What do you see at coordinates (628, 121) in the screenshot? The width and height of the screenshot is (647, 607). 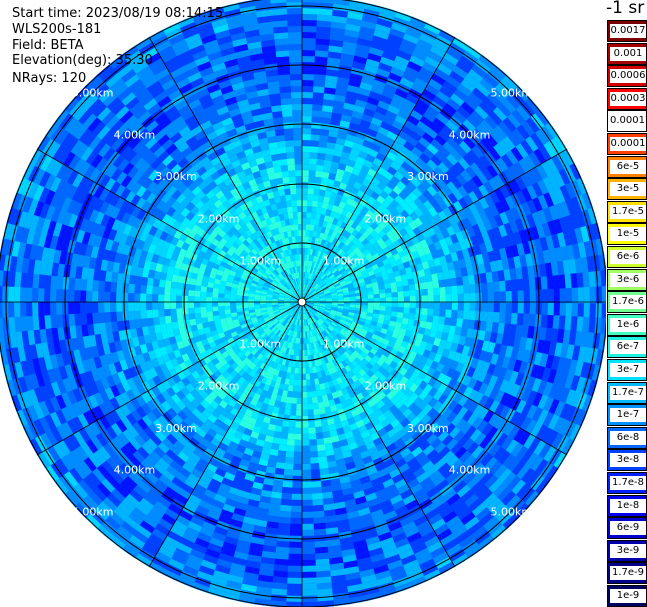 I see `colorbar-level-label: 0.00017` at bounding box center [628, 121].